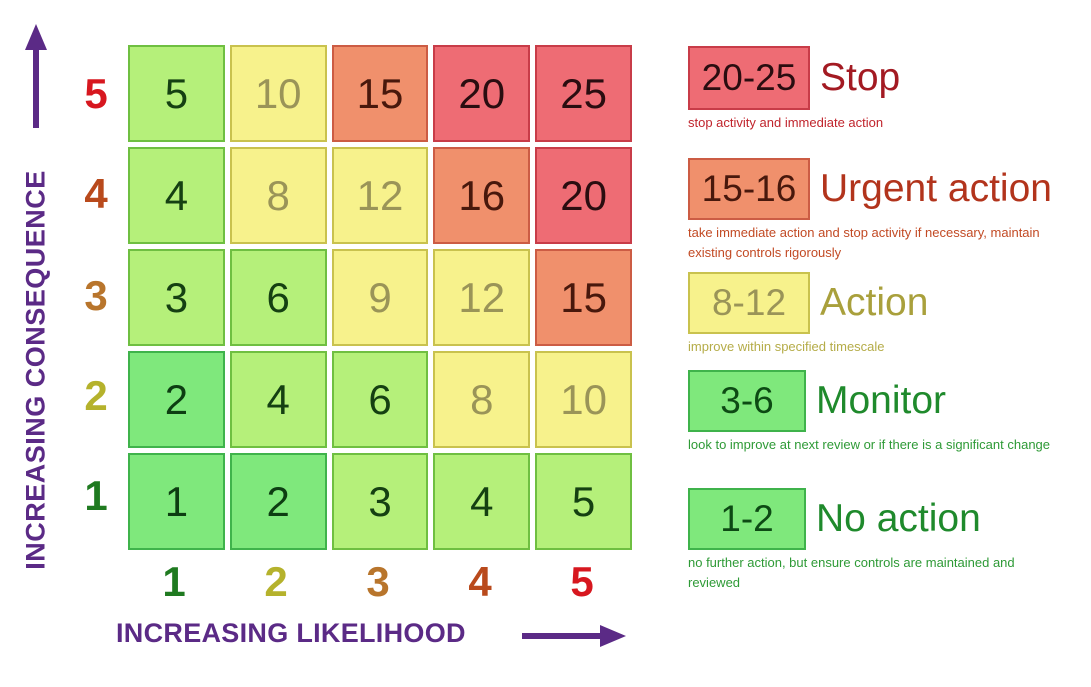 The image size is (1091, 687). What do you see at coordinates (582, 581) in the screenshot?
I see `x-axis-level-5: 5` at bounding box center [582, 581].